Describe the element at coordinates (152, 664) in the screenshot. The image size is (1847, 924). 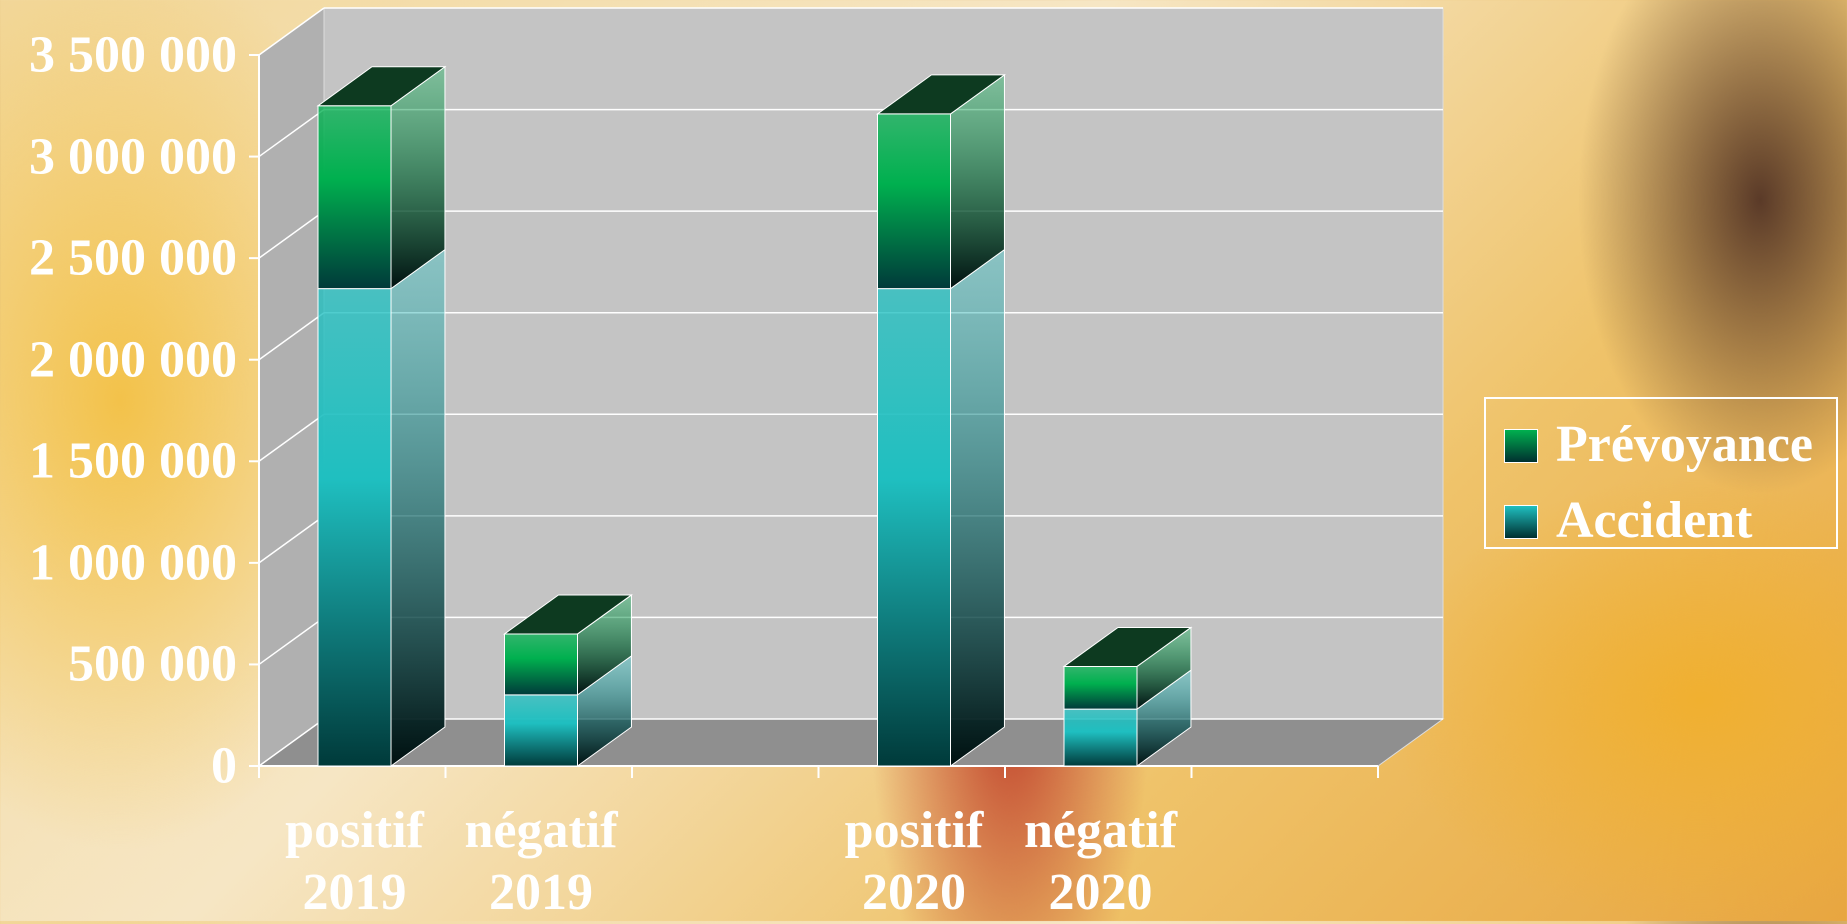
I see `y-tick-label: 500 000` at that location.